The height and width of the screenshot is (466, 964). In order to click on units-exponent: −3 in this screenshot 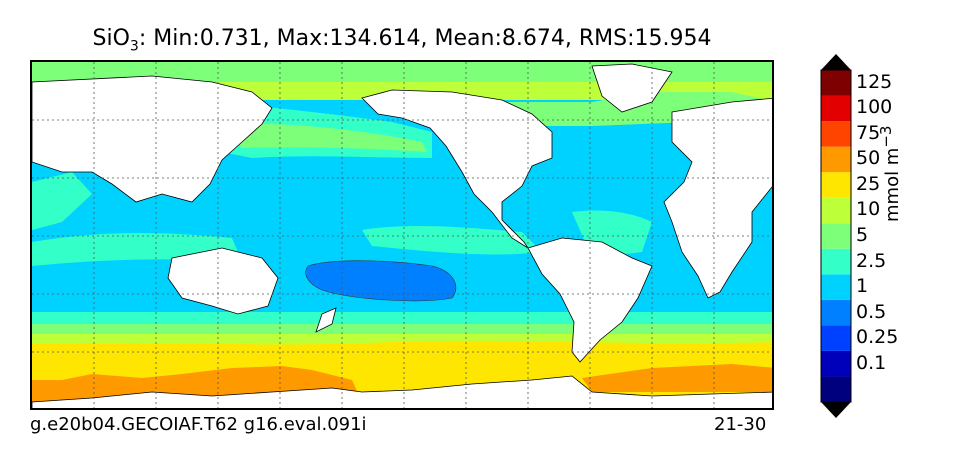, I will do `click(885, 136)`.